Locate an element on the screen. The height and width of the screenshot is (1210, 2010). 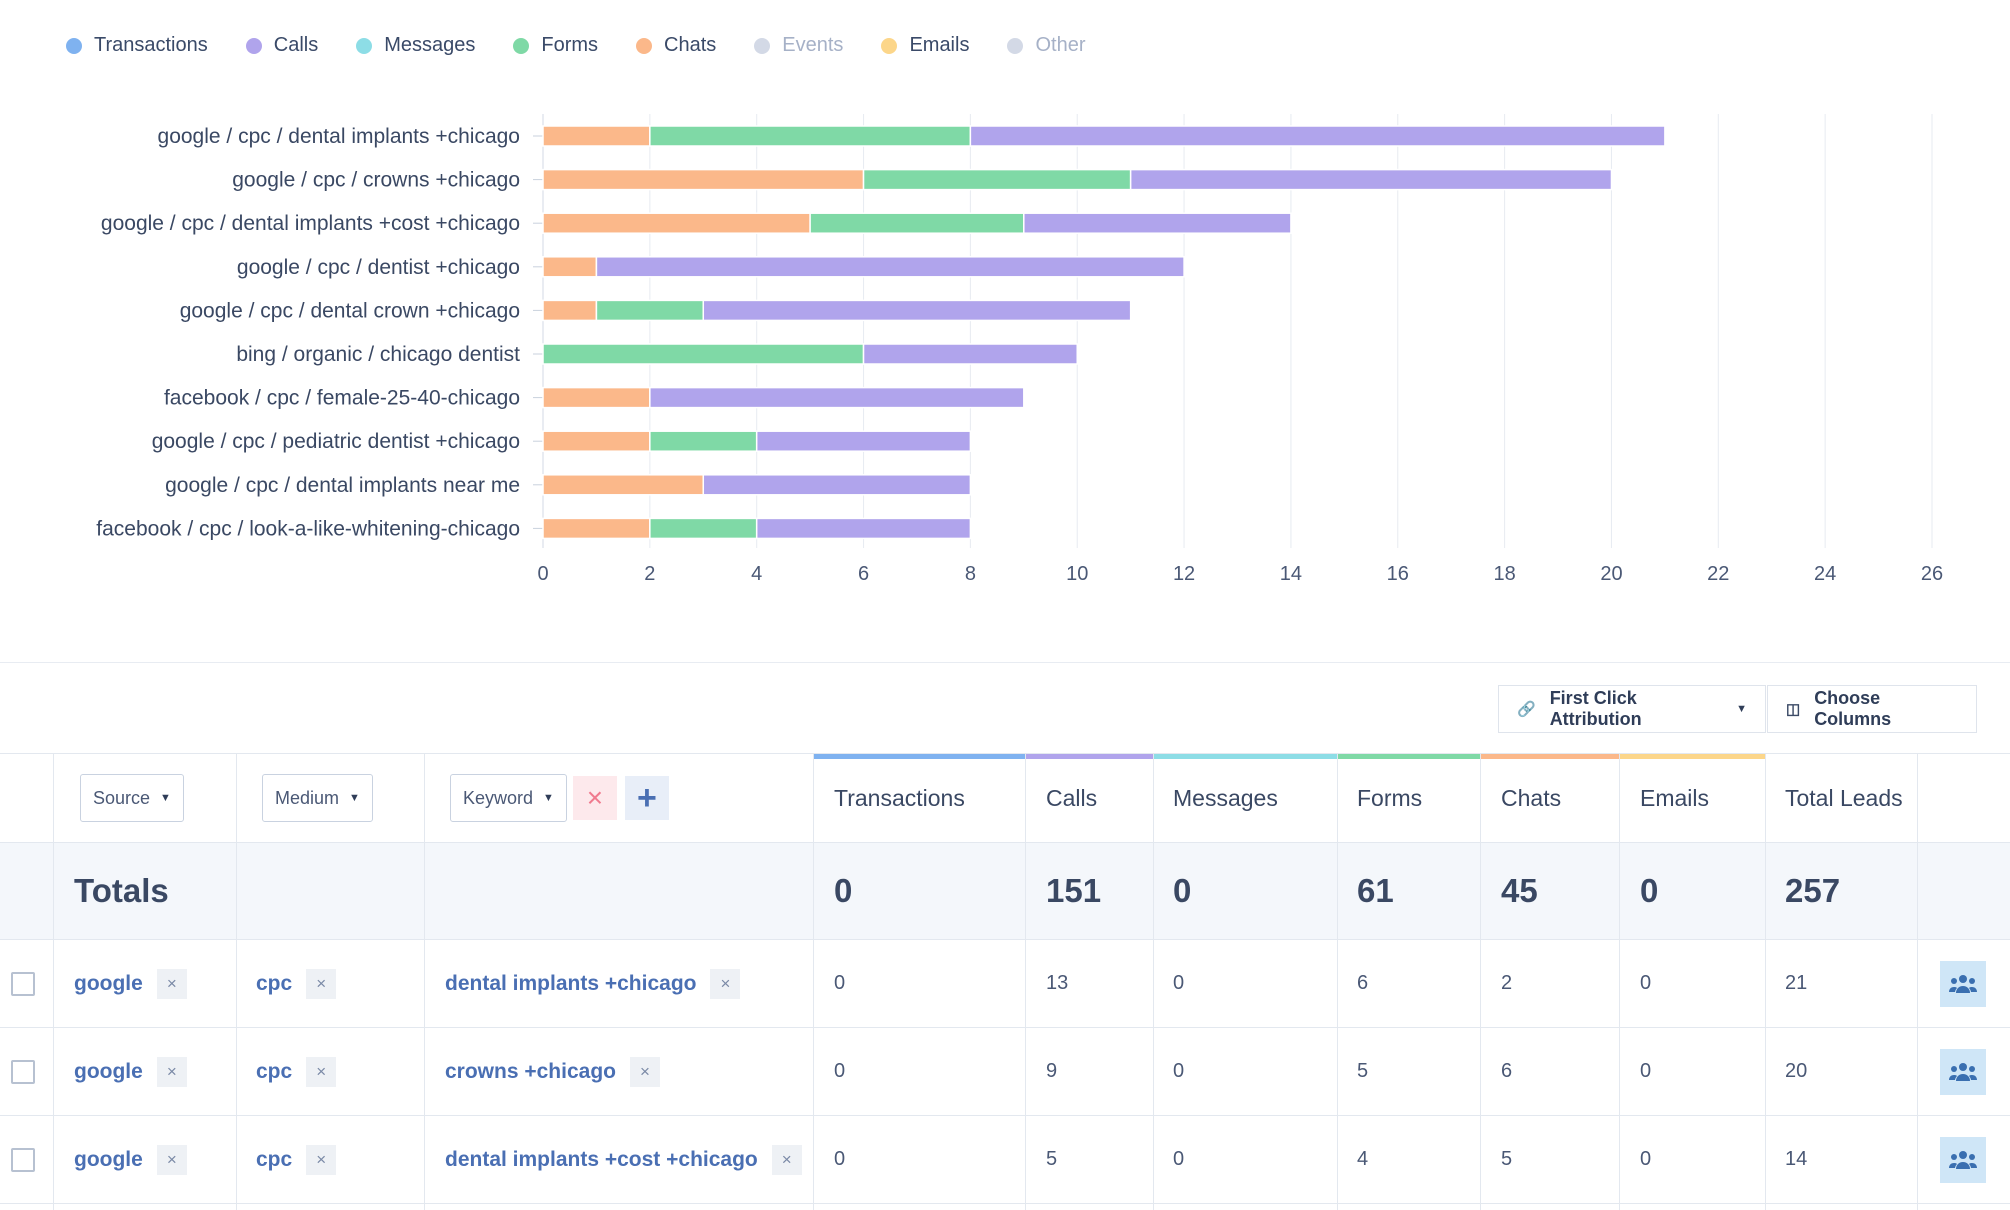
choose-columns-button: ◫ Choose Columns is located at coordinates (1872, 709).